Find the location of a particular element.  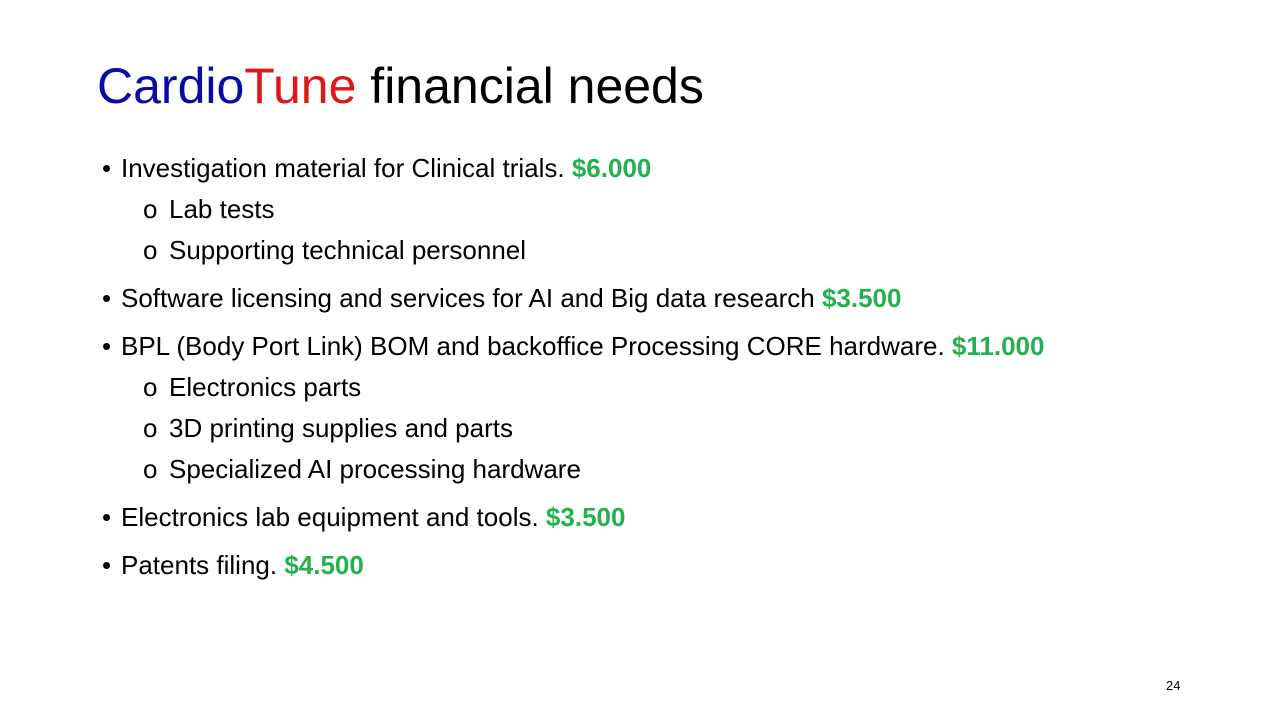

title-cardio: Cardio is located at coordinates (171, 86).